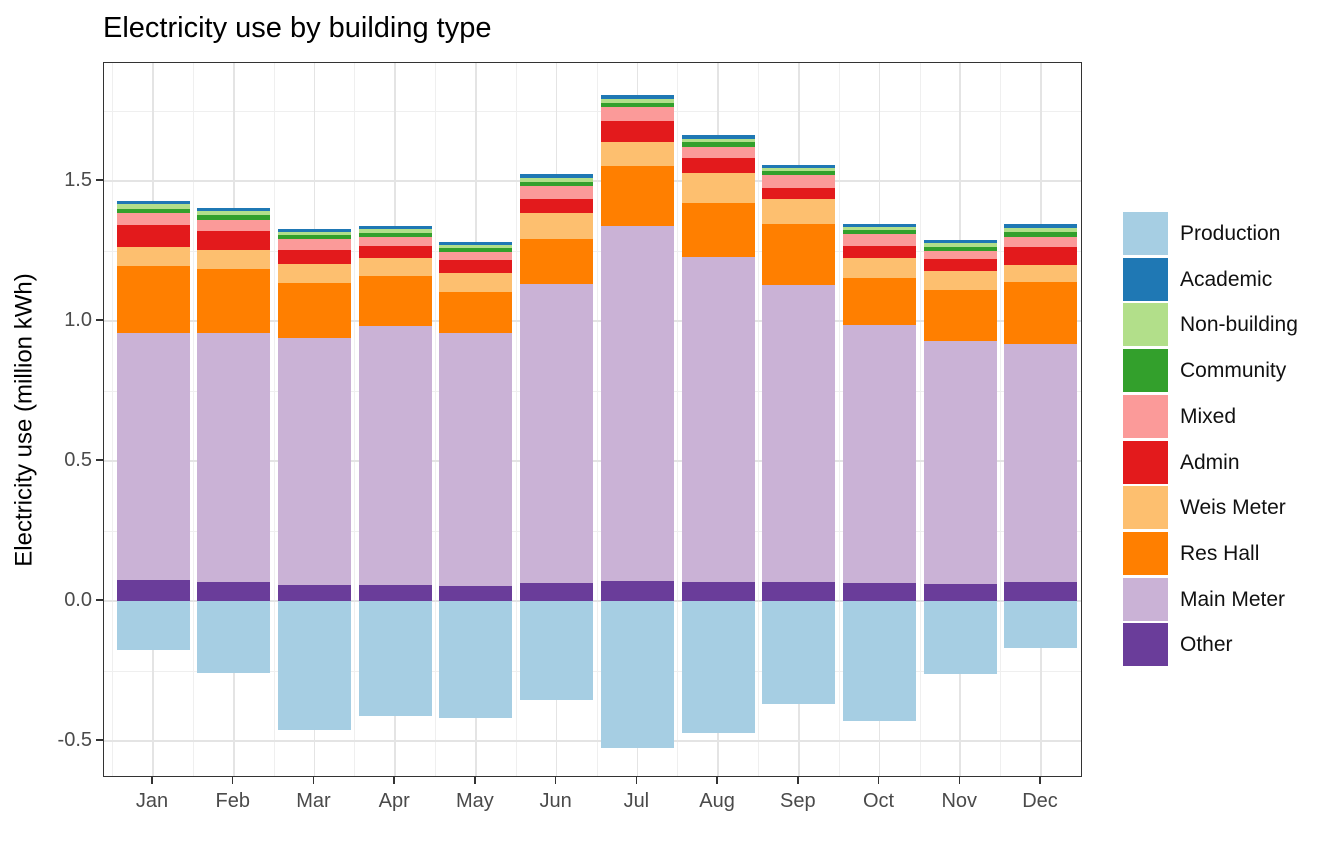 The height and width of the screenshot is (864, 1344). Describe the element at coordinates (1226, 279) in the screenshot. I see `legend-label: Academic` at that location.